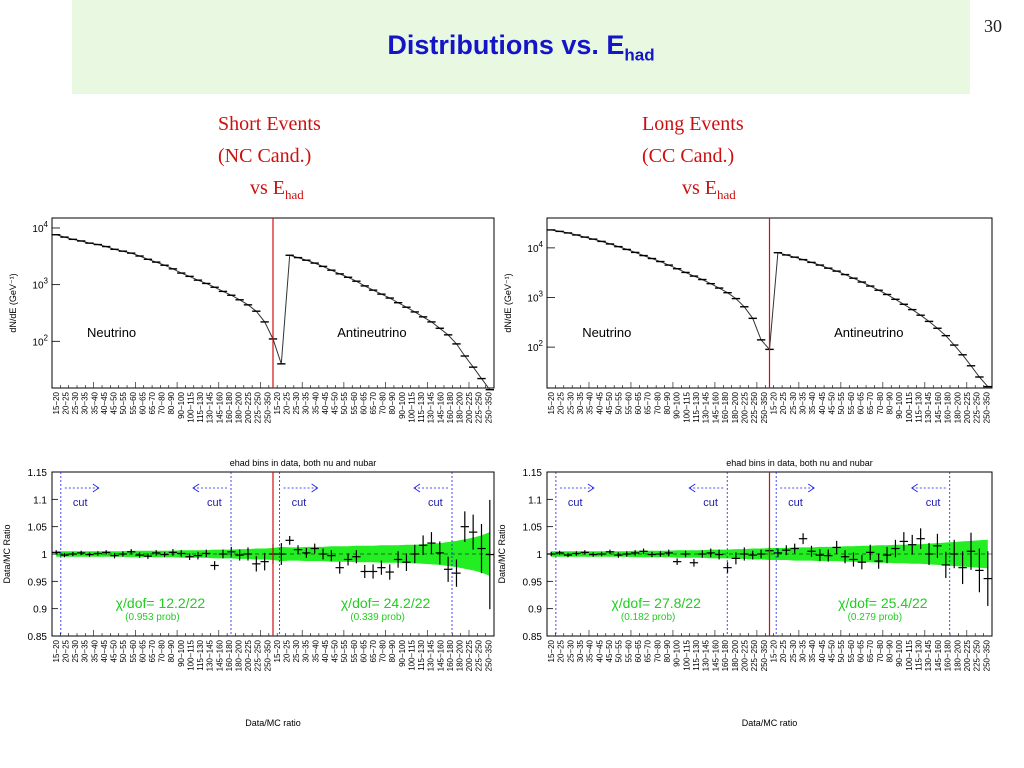 This screenshot has height=768, width=1024. I want to click on caption-short: Short Events (NC Cand.) vs Ehad, so click(269, 159).